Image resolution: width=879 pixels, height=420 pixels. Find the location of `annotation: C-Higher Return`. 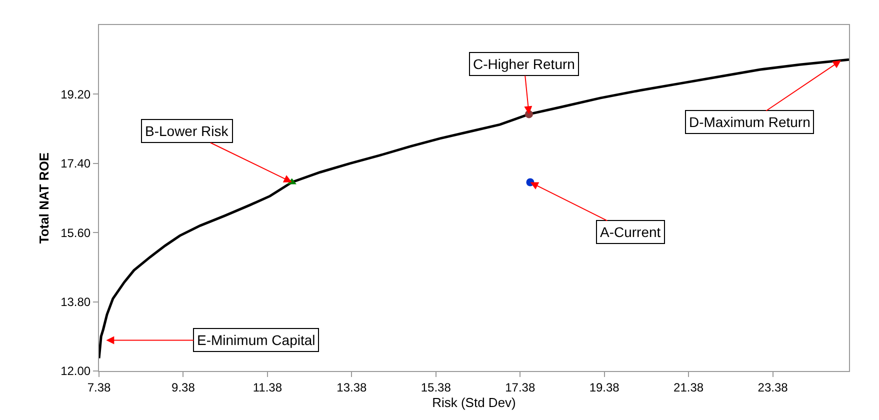

annotation: C-Higher Return is located at coordinates (524, 64).